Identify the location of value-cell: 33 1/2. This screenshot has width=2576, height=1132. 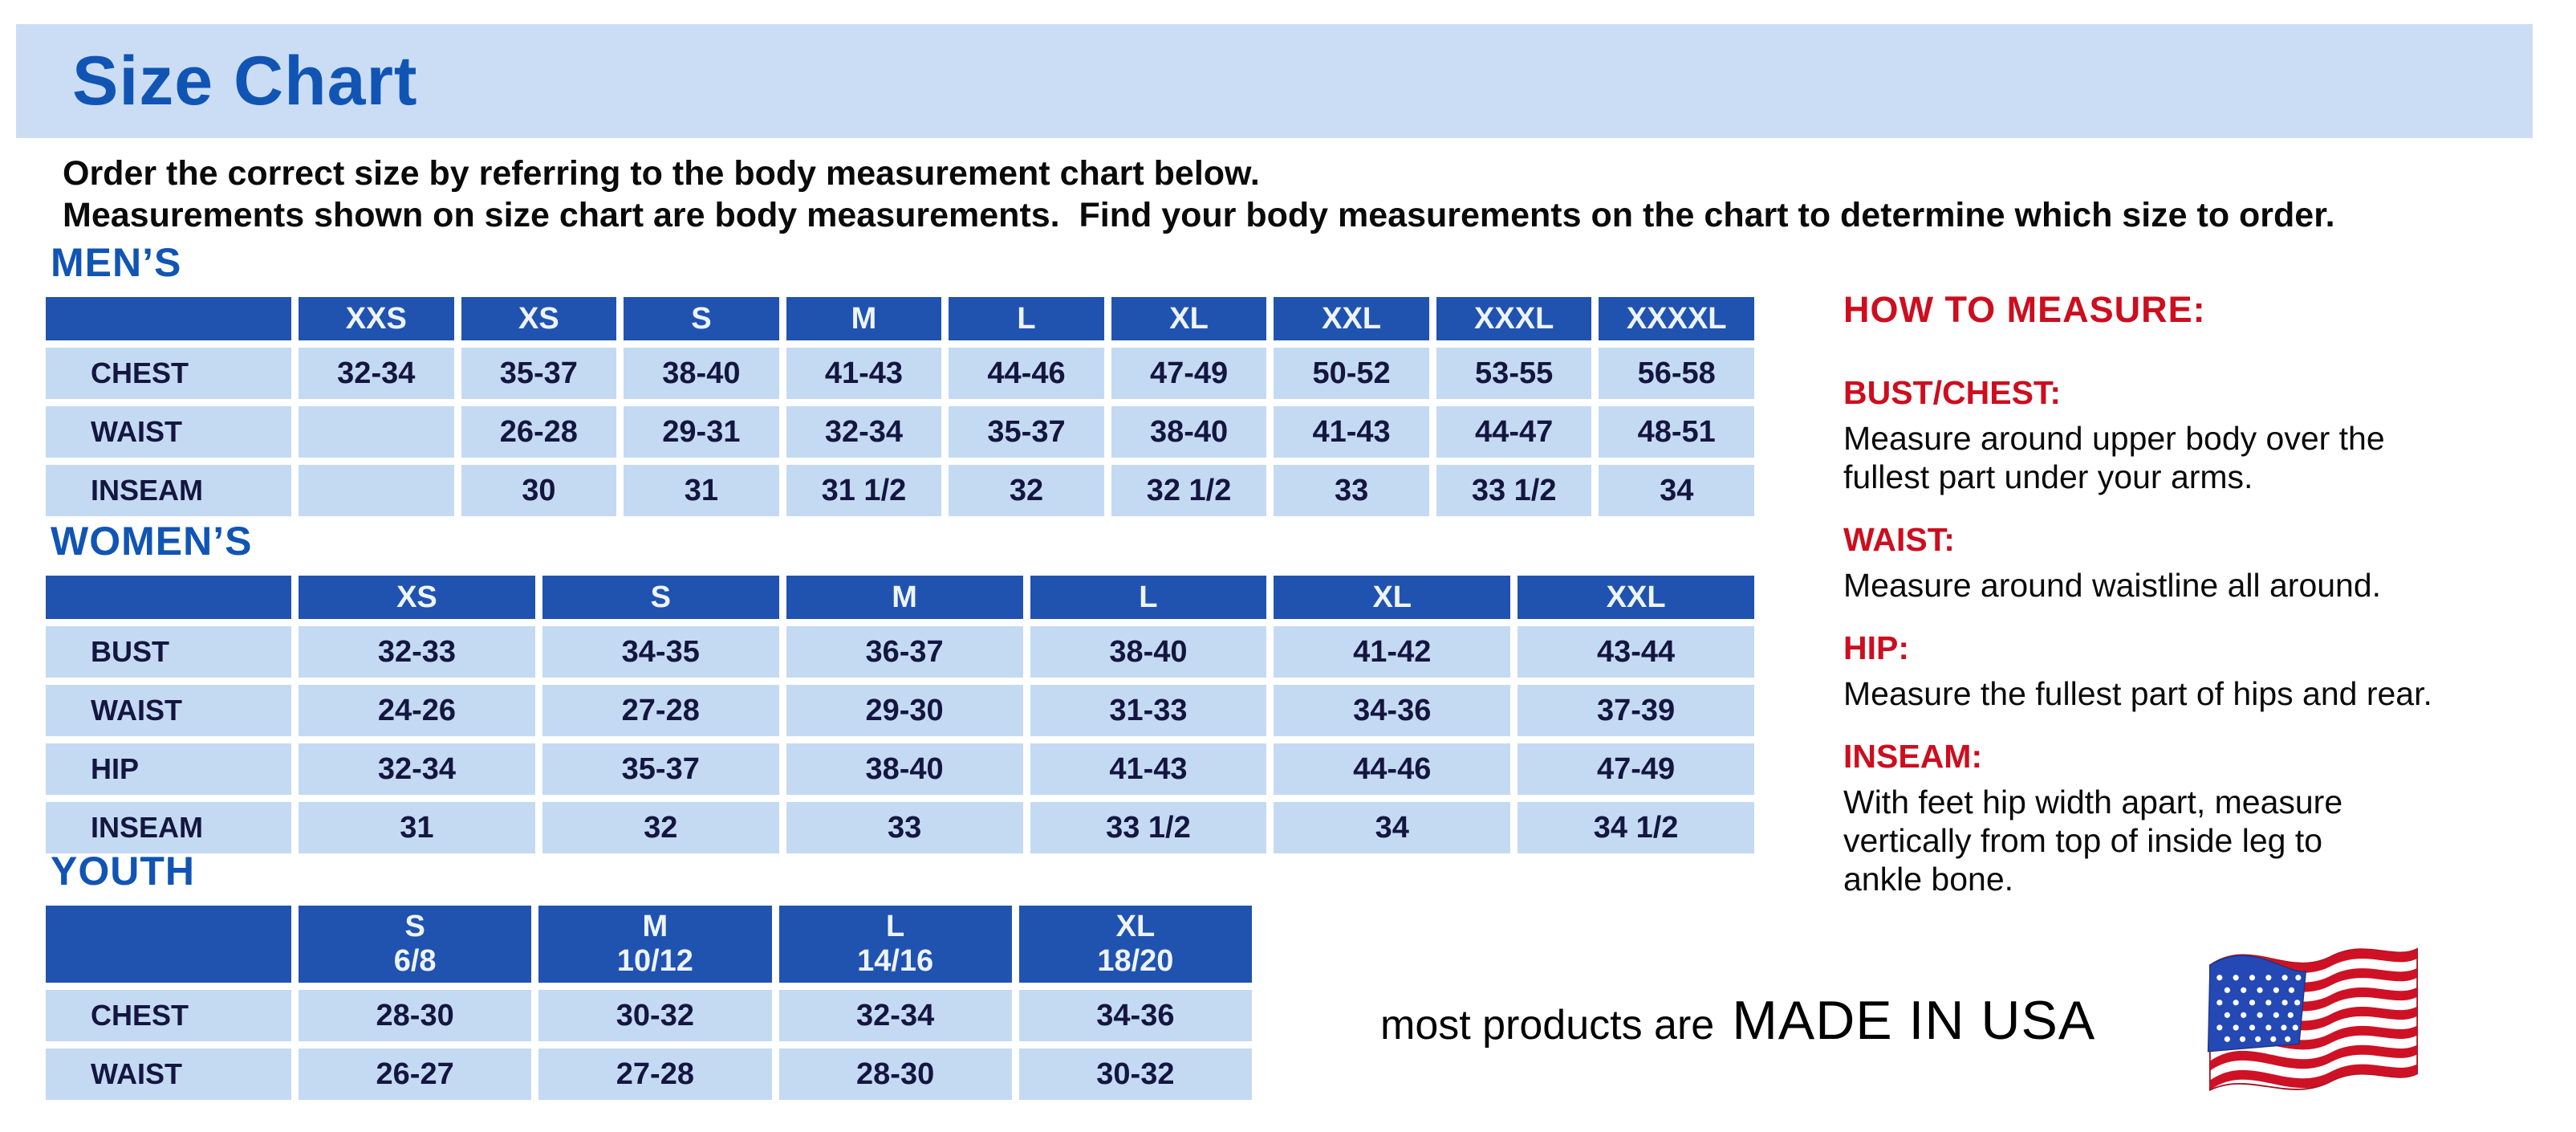
(1514, 490).